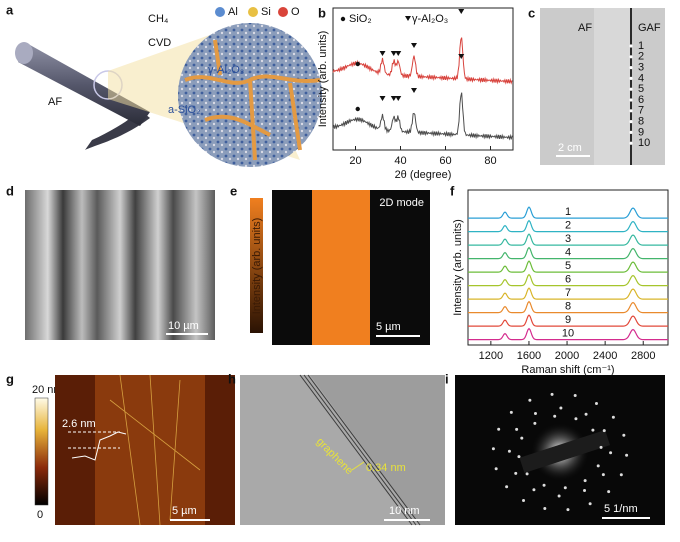 The image size is (680, 542). What do you see at coordinates (120, 448) in the screenshot?
I see `panel-g: g 20 nm 0 2.6 nm 5 µm` at bounding box center [120, 448].